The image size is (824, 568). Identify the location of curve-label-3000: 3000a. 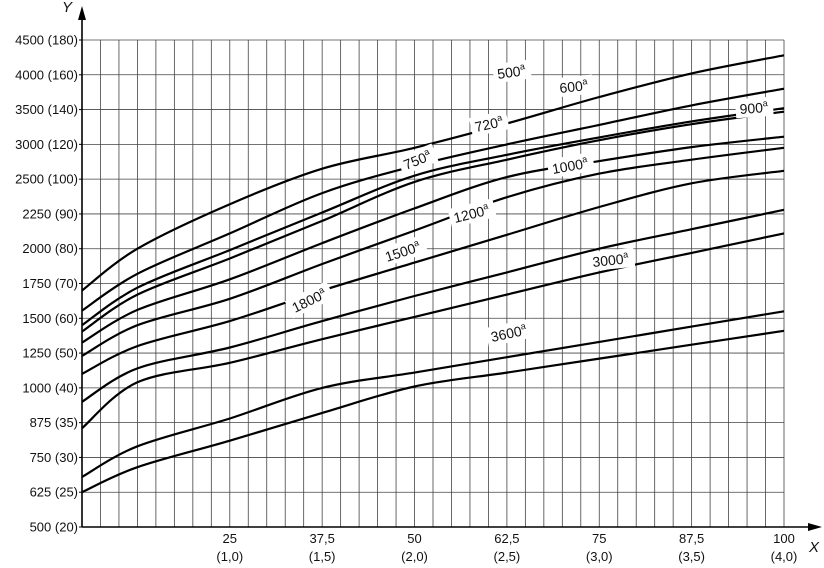
(611, 259).